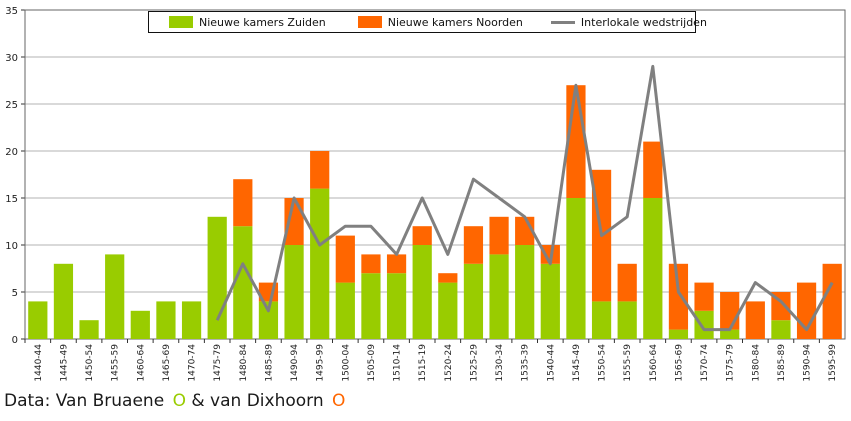  I want to click on x-tick-label: 1480-84, so click(244, 363).